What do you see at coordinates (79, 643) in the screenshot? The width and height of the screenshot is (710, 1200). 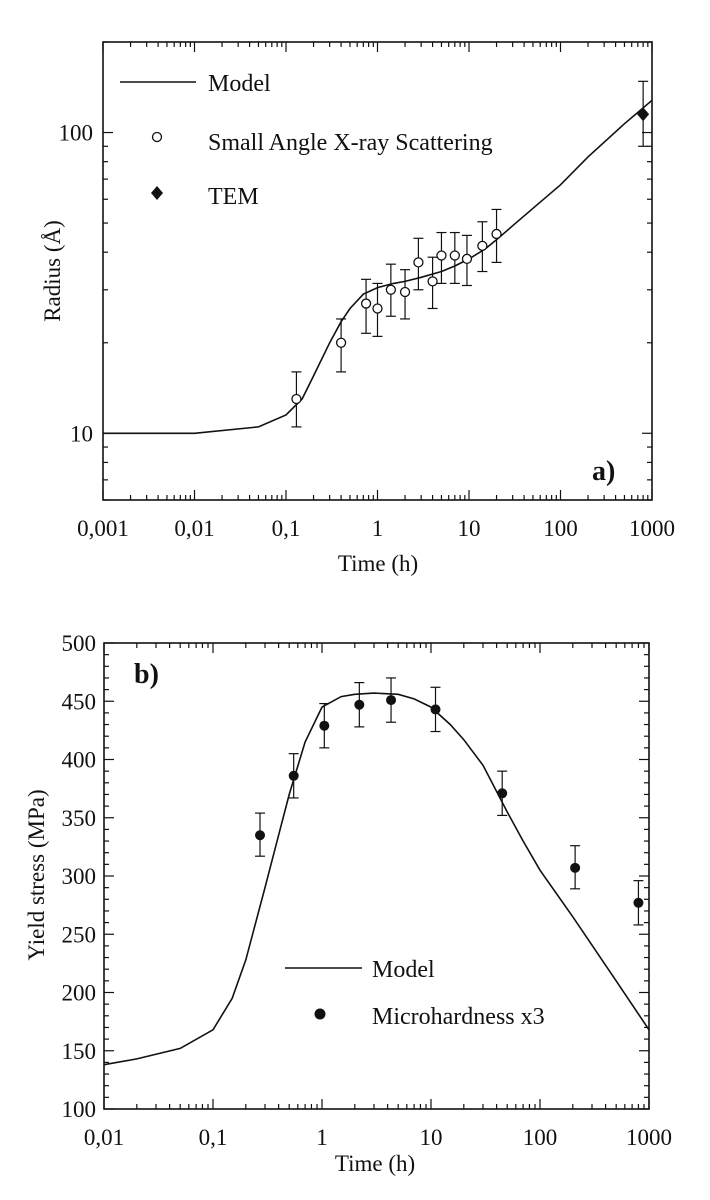 I see `y-tick-label: 500` at bounding box center [79, 643].